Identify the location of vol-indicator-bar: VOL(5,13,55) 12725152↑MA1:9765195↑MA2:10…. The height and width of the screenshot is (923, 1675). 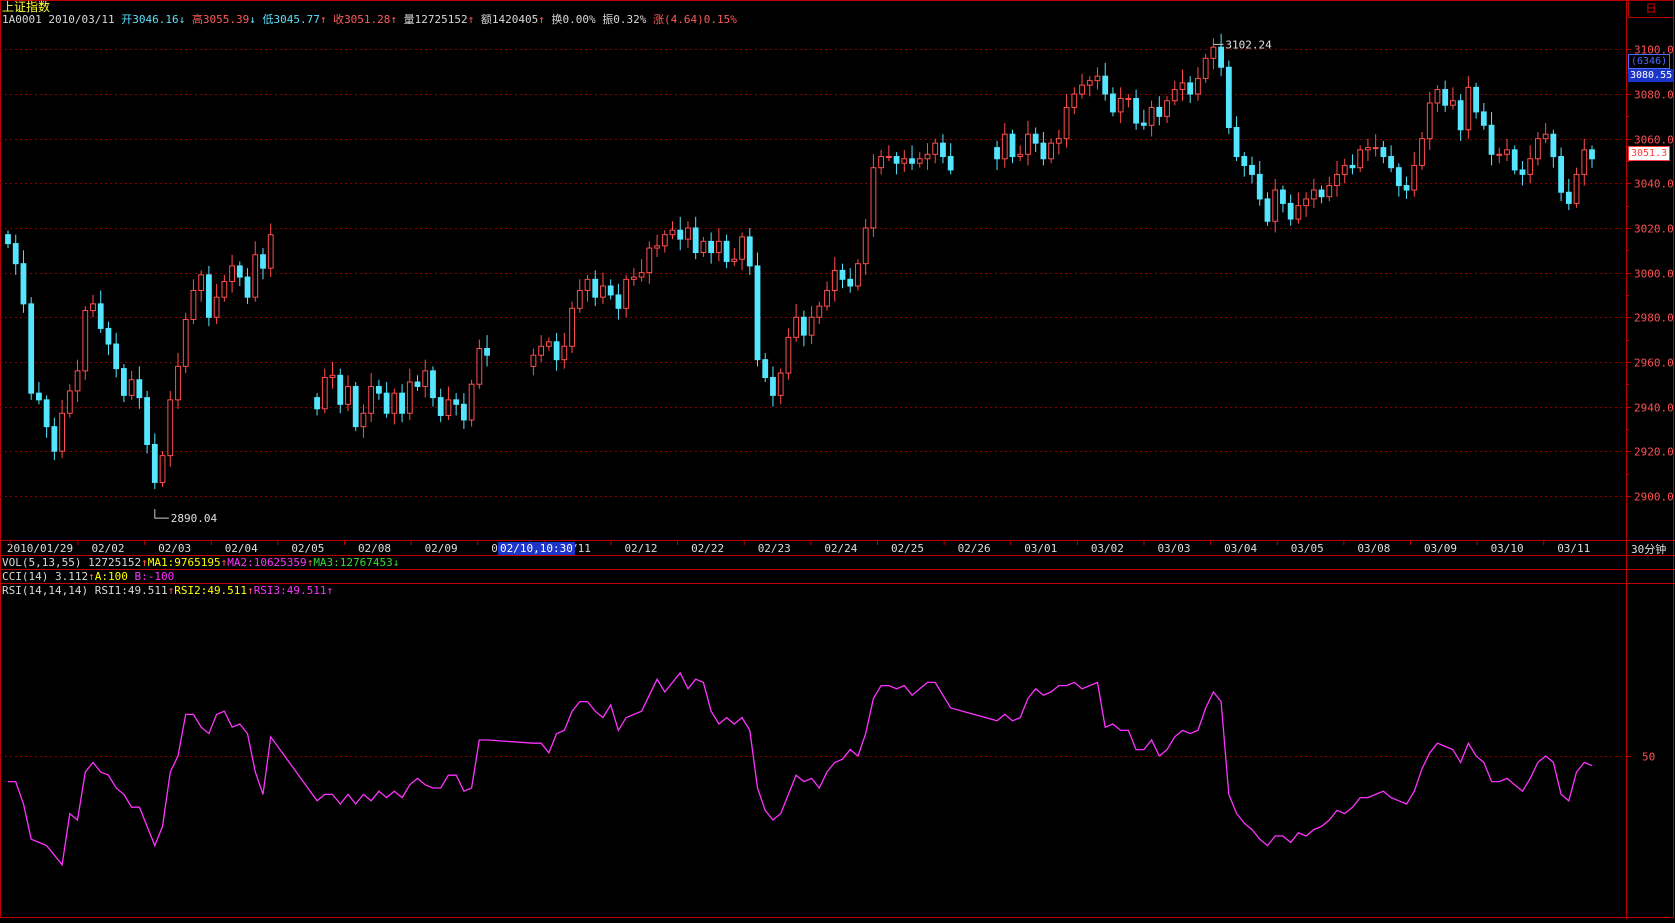
(200, 563).